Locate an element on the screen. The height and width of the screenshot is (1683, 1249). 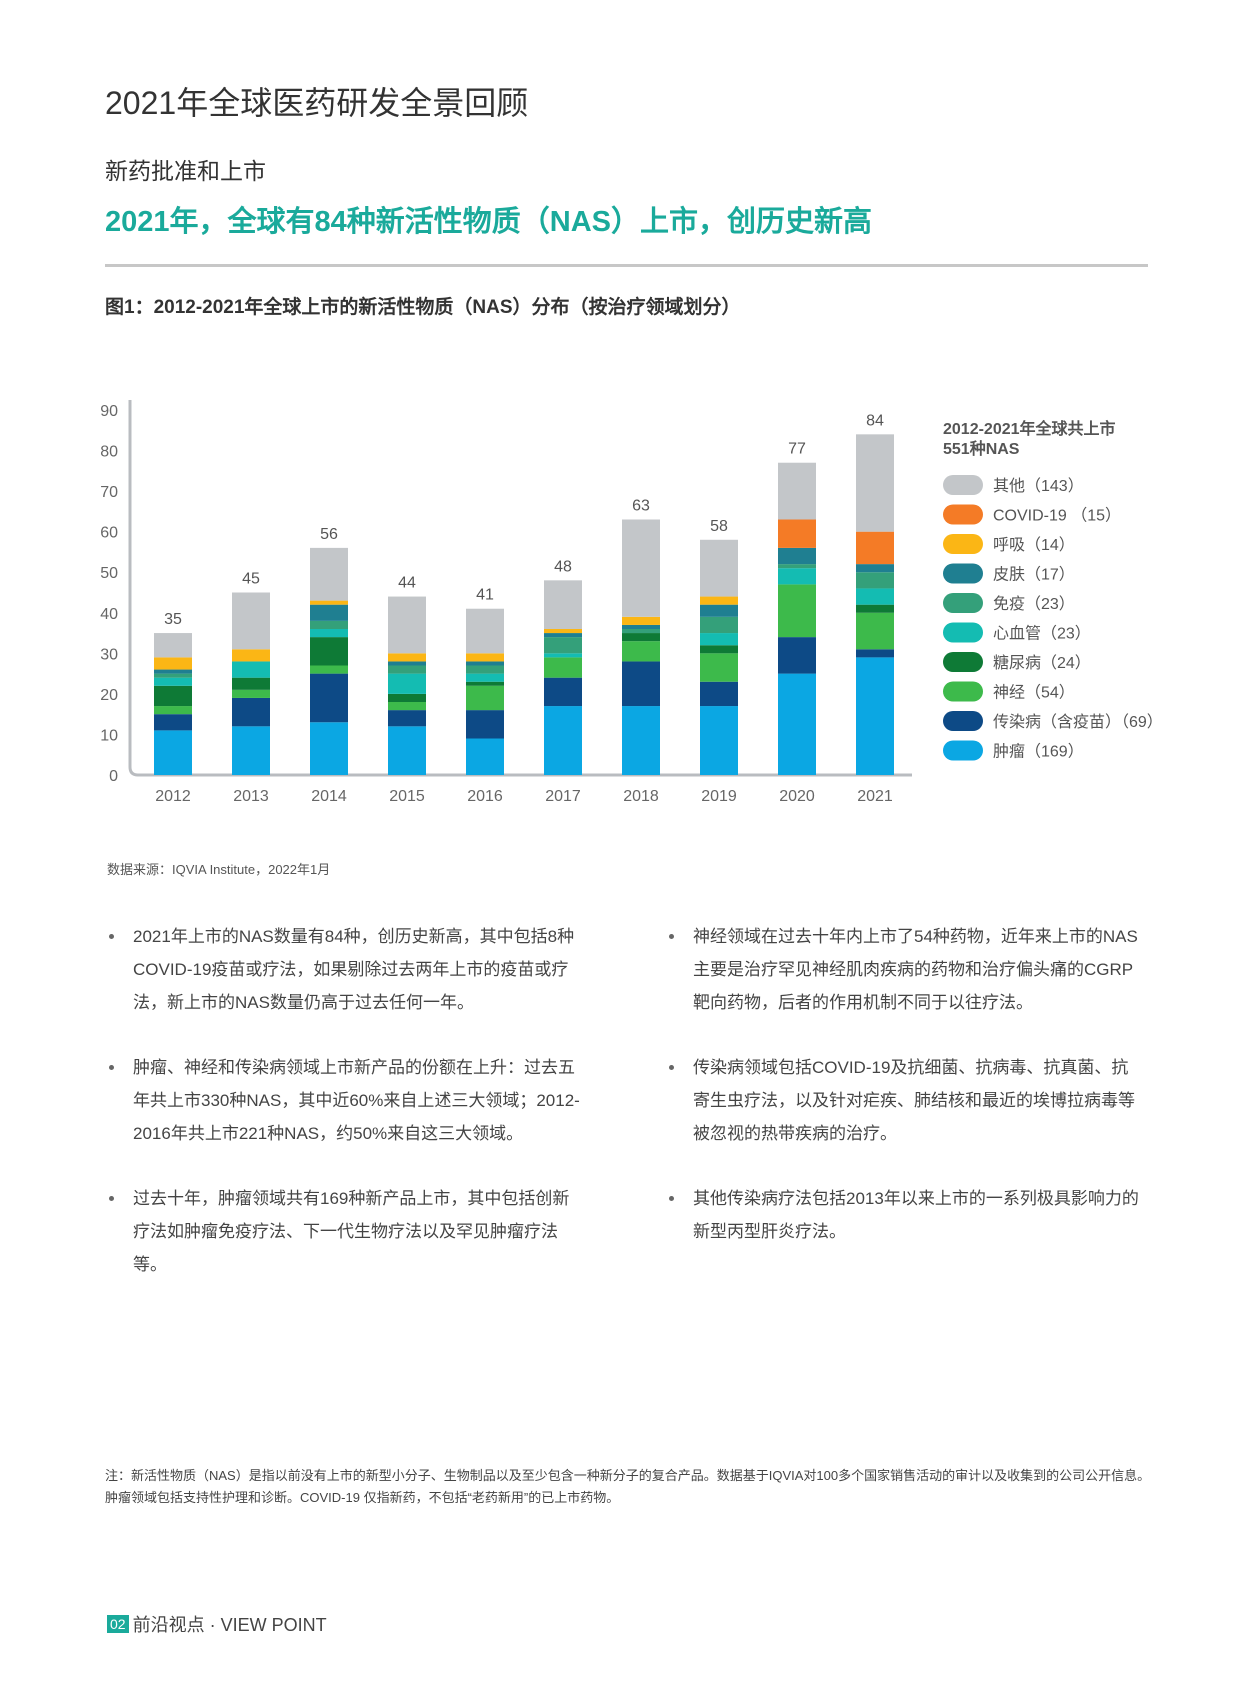
x-tick-label: 2019 is located at coordinates (719, 796).